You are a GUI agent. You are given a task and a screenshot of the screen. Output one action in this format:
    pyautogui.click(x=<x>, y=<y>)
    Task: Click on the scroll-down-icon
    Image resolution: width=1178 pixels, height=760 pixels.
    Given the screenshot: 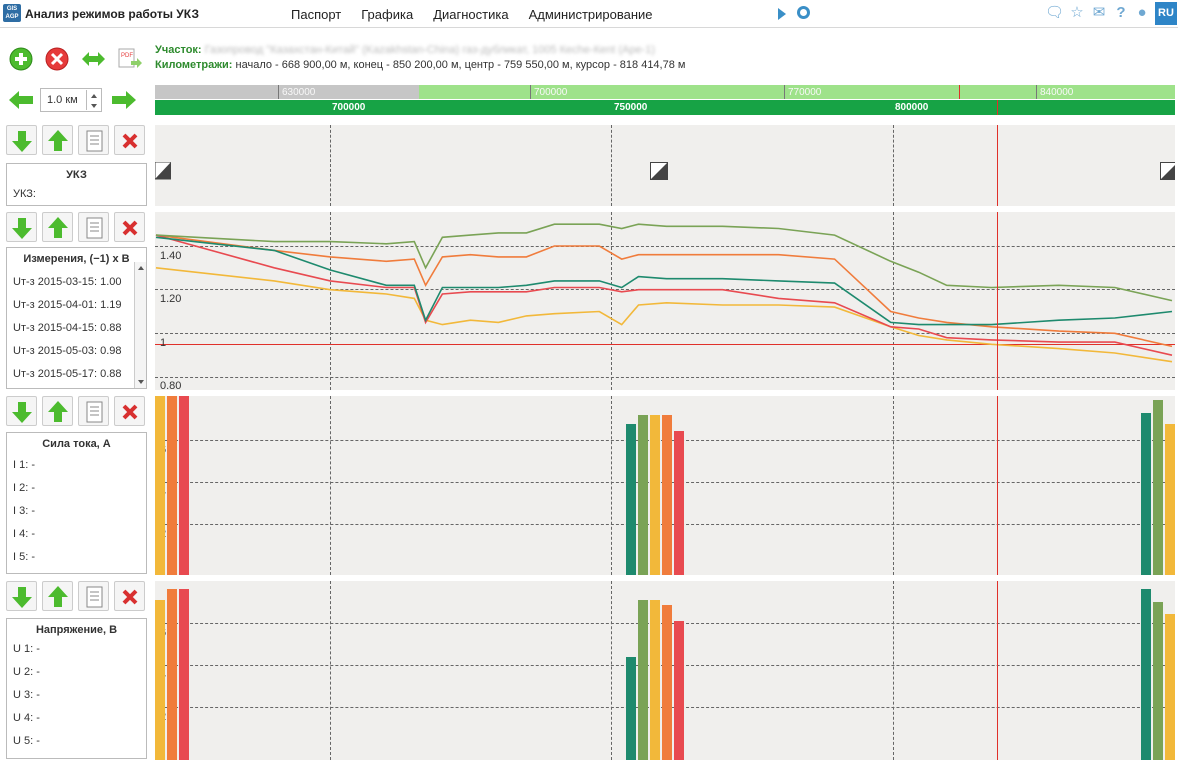 What is the action you would take?
    pyautogui.click(x=141, y=382)
    